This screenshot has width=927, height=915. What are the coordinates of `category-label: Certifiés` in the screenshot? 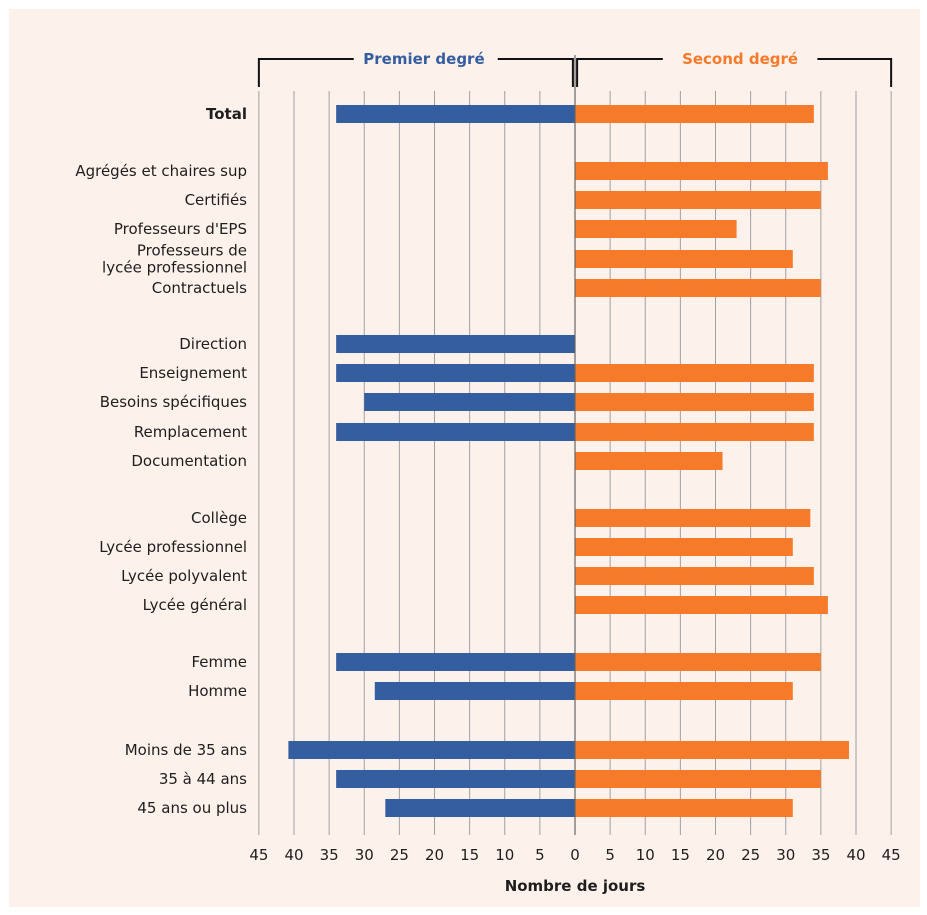 It's located at (216, 200).